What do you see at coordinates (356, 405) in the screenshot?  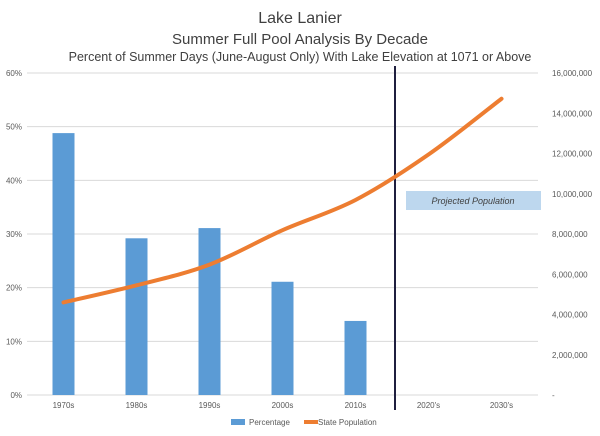 I see `x-tick-label: 2010s` at bounding box center [356, 405].